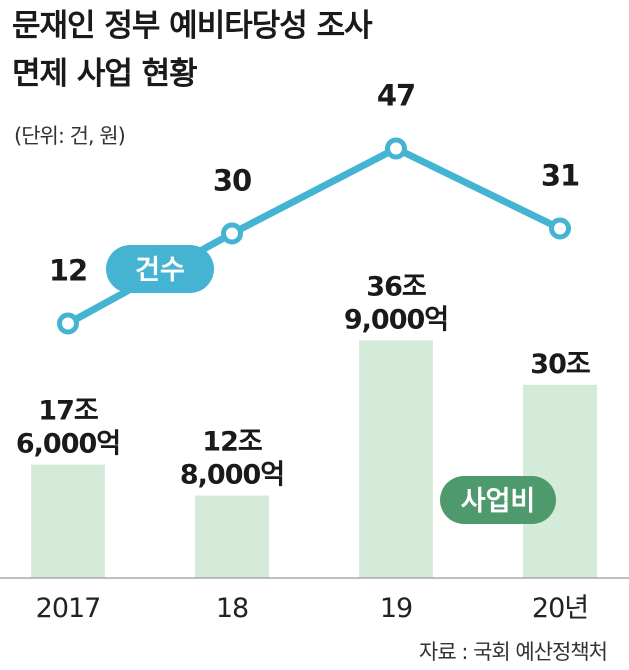 This screenshot has height=670, width=629. I want to click on chart-title: 문재인 정부 예비타당성 조사 면제 사업 현황, so click(192, 50).